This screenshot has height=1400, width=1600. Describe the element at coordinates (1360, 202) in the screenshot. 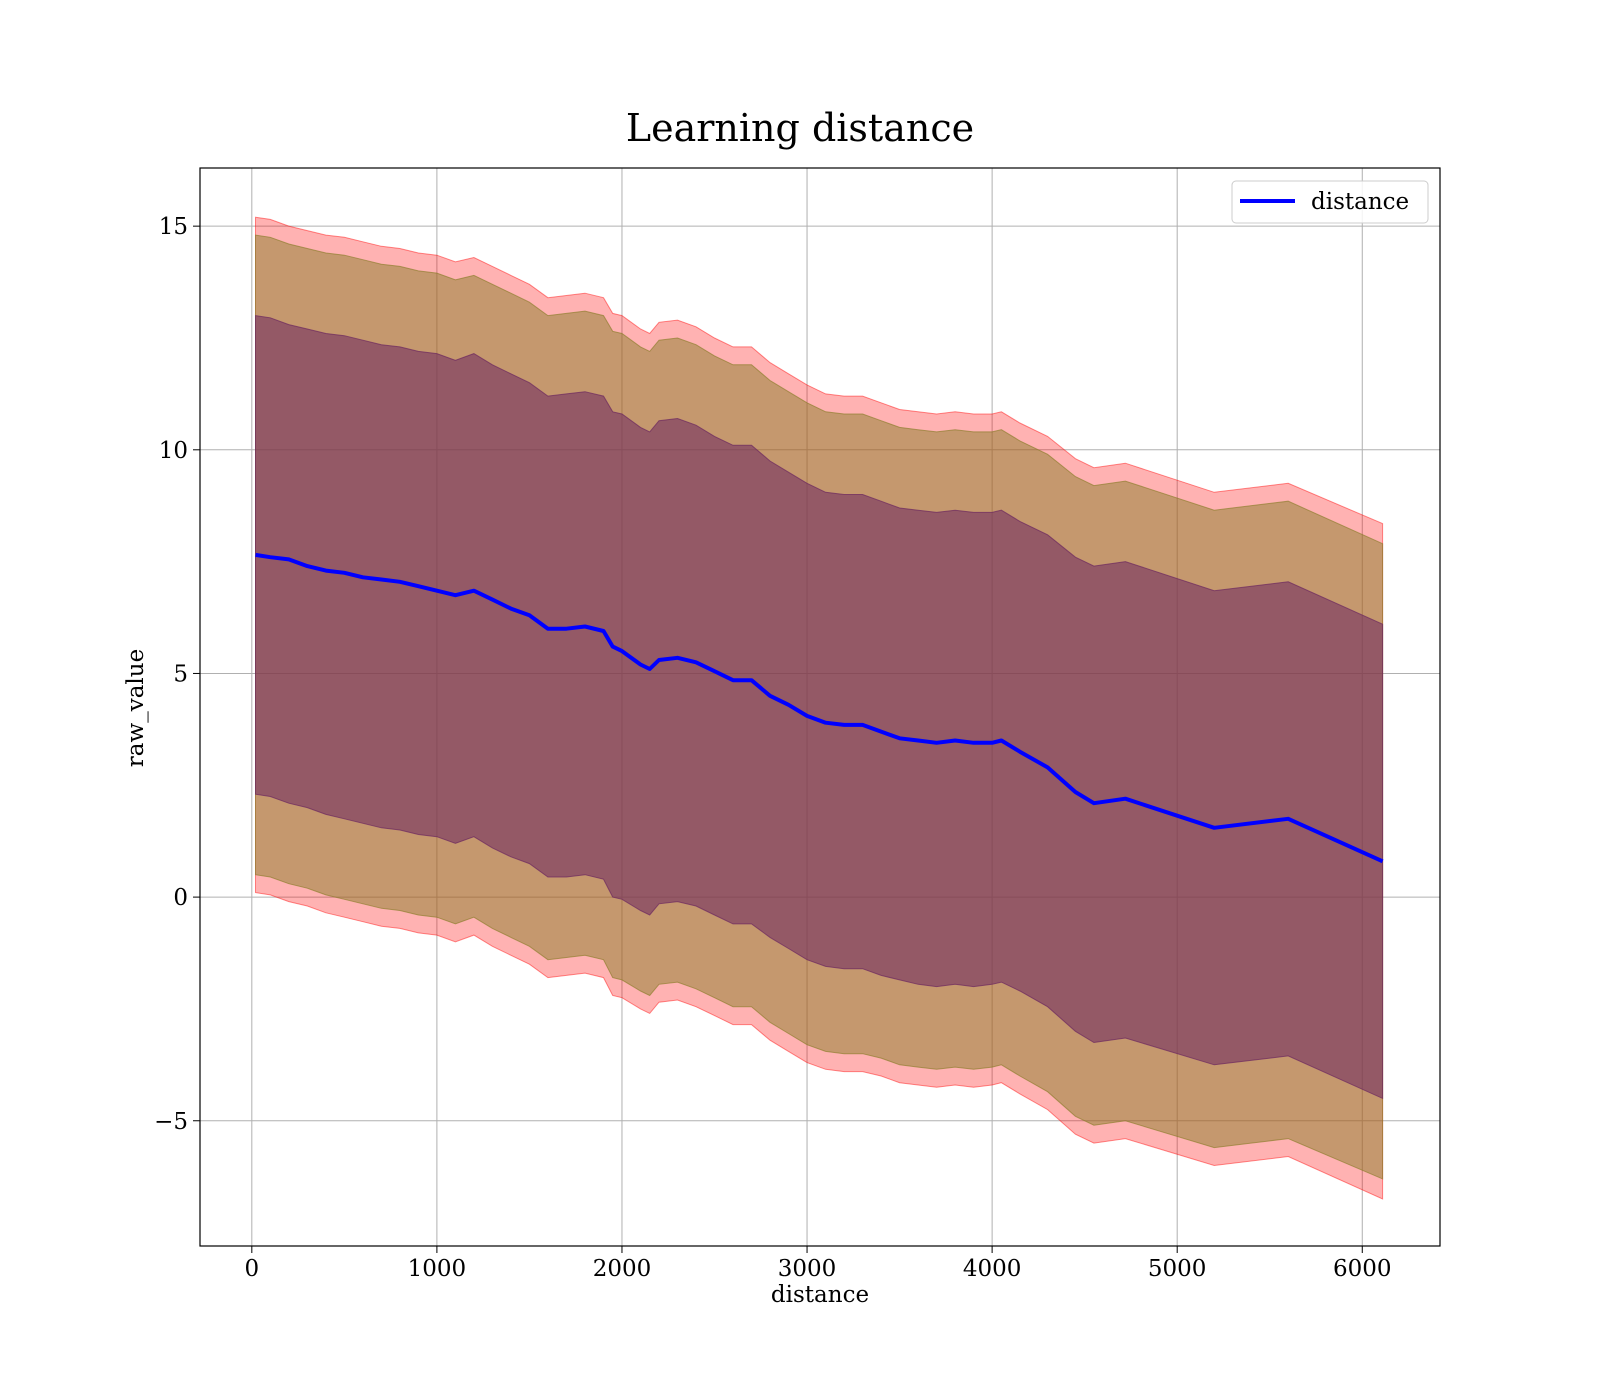

I see `legend-label-distance: distance` at that location.